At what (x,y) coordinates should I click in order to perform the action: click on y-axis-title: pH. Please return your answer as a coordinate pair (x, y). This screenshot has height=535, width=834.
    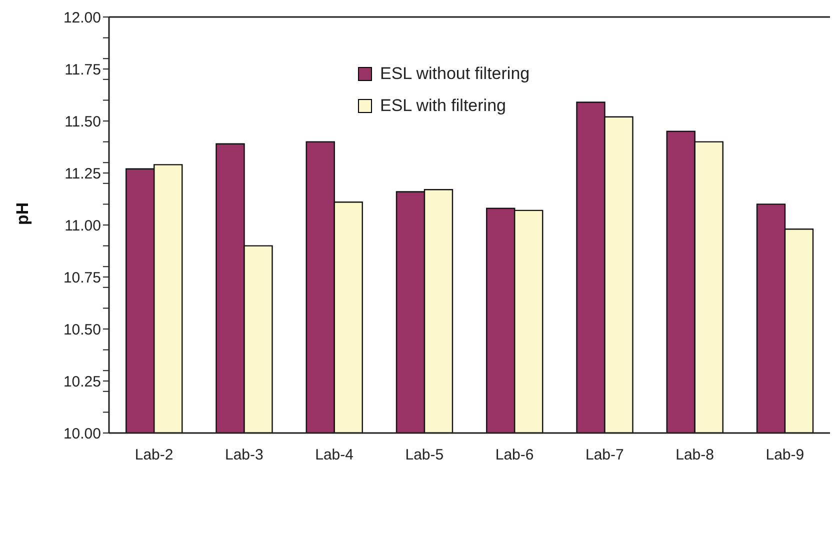
    Looking at the image, I should click on (22, 213).